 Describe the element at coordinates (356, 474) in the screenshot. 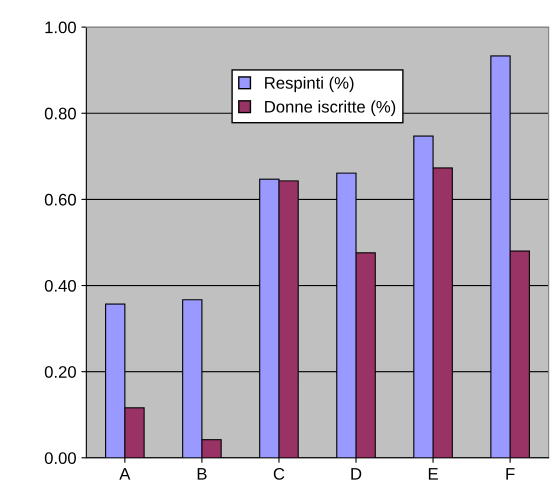

I see `x-tick-label: D` at that location.